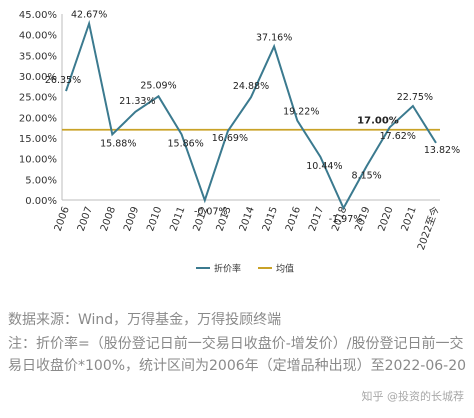 Image resolution: width=474 pixels, height=418 pixels. I want to click on x-tick-label: 2008, so click(108, 219).